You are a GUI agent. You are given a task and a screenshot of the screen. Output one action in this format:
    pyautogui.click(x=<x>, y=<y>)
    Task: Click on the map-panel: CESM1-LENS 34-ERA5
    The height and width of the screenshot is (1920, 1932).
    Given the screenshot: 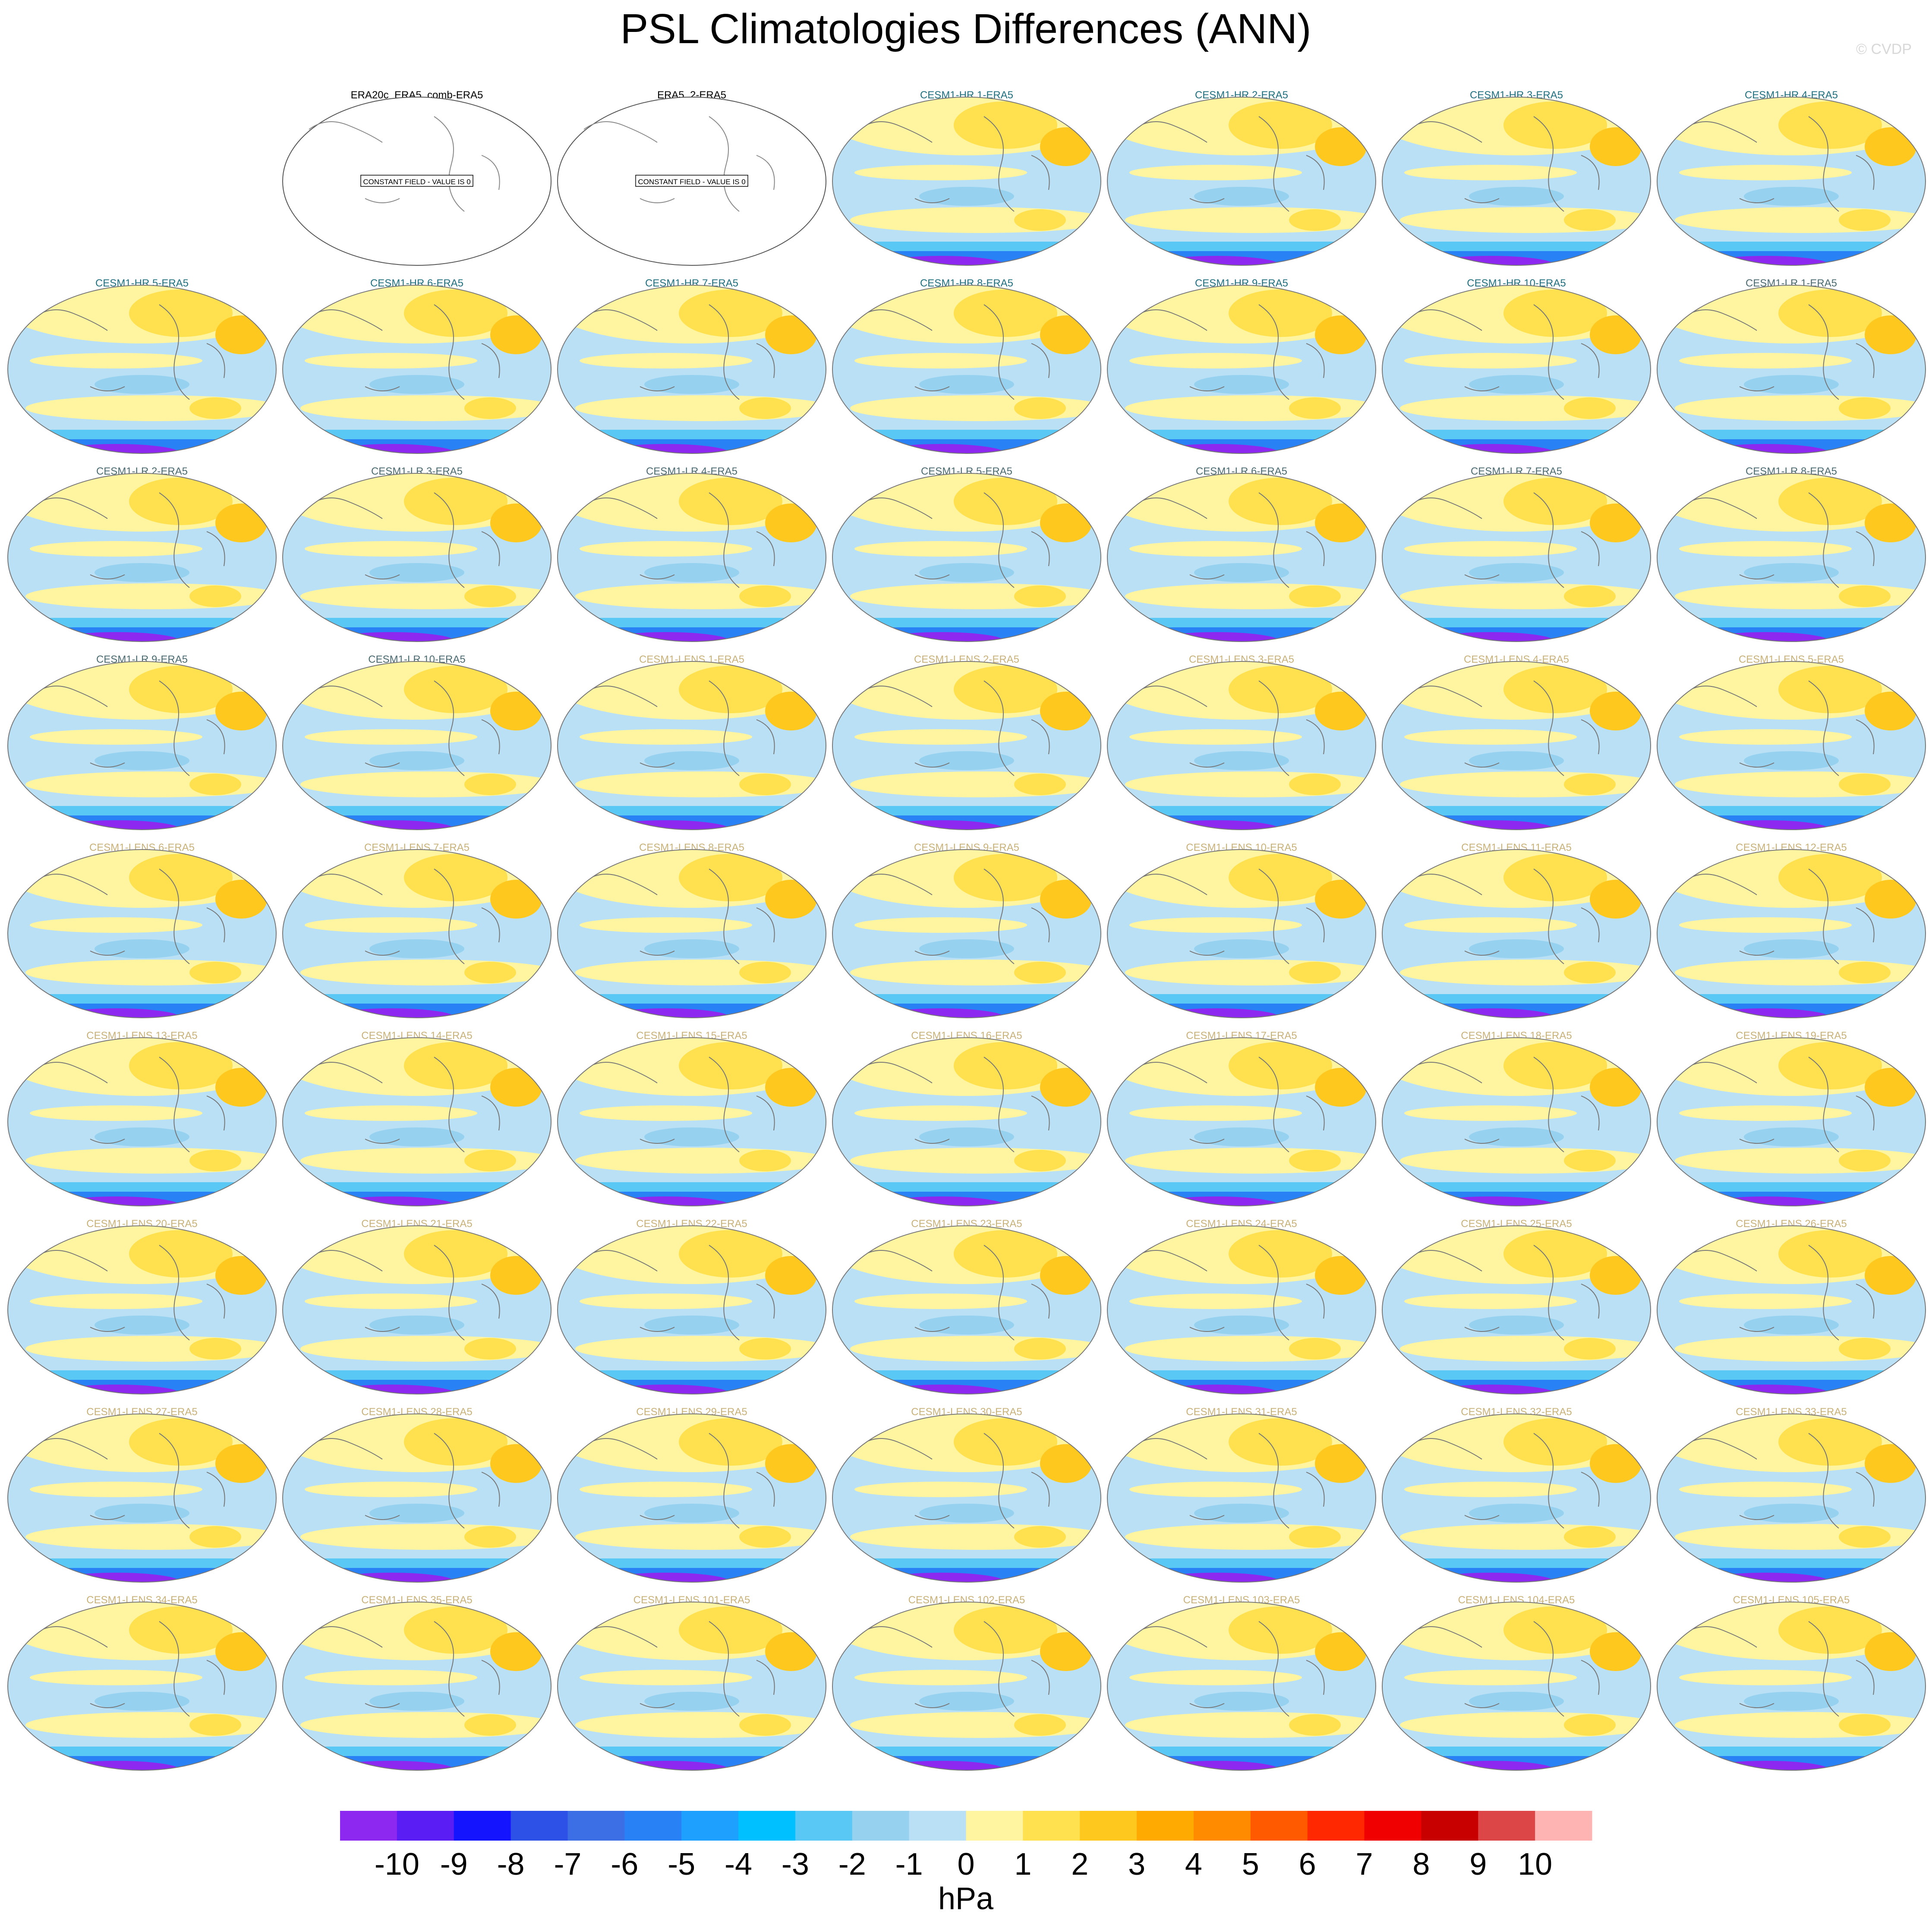 What is the action you would take?
    pyautogui.click(x=142, y=1682)
    